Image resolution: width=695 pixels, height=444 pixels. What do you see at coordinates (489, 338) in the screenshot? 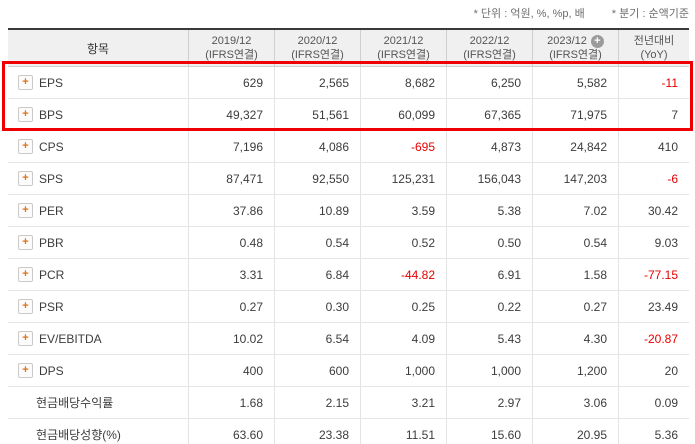
I see `cell-value: 5.43` at bounding box center [489, 338].